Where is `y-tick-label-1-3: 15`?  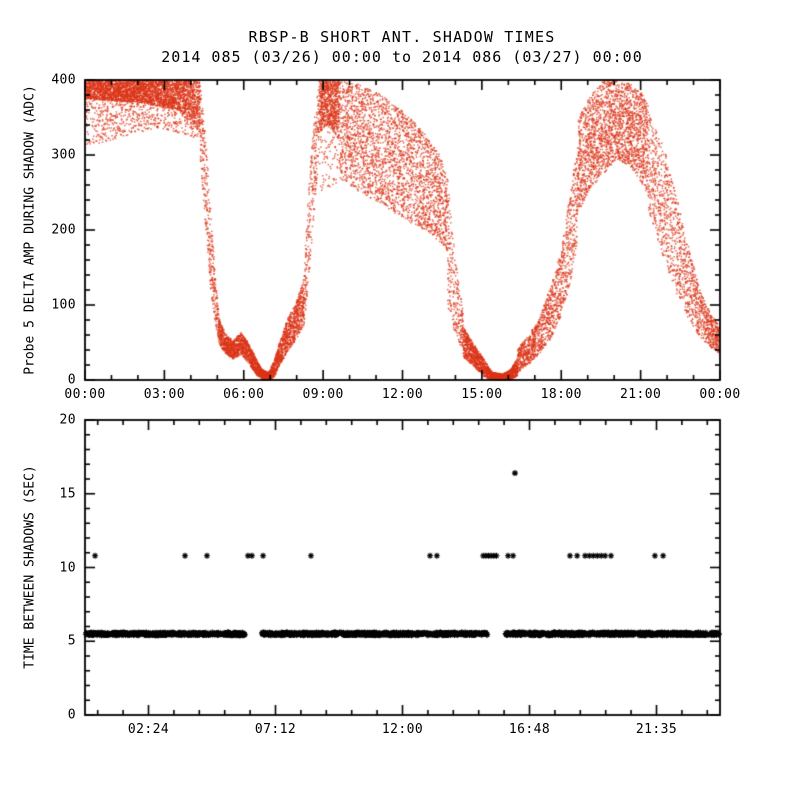
y-tick-label-1-3: 15 is located at coordinates (67, 494).